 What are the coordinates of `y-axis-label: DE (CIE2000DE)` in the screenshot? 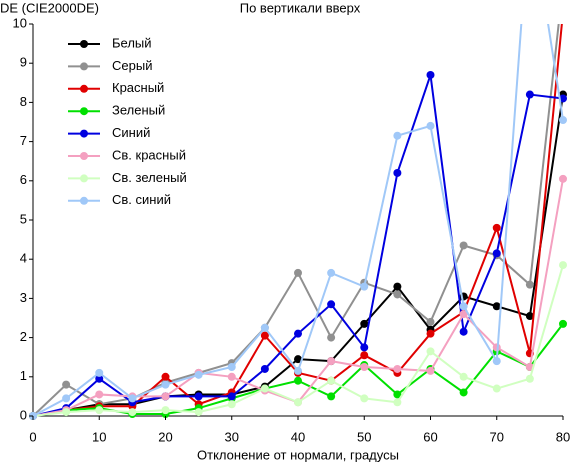 It's located at (49, 7).